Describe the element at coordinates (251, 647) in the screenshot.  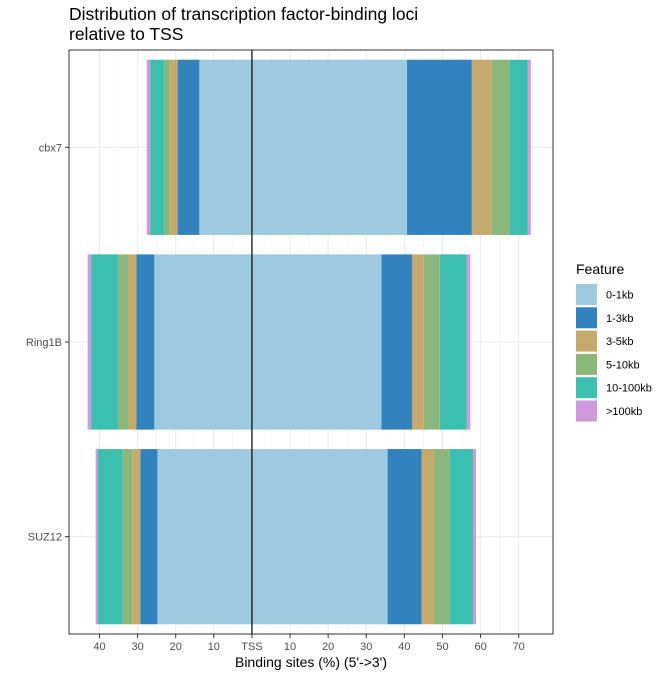
I see `x-tick-label: TSS` at that location.